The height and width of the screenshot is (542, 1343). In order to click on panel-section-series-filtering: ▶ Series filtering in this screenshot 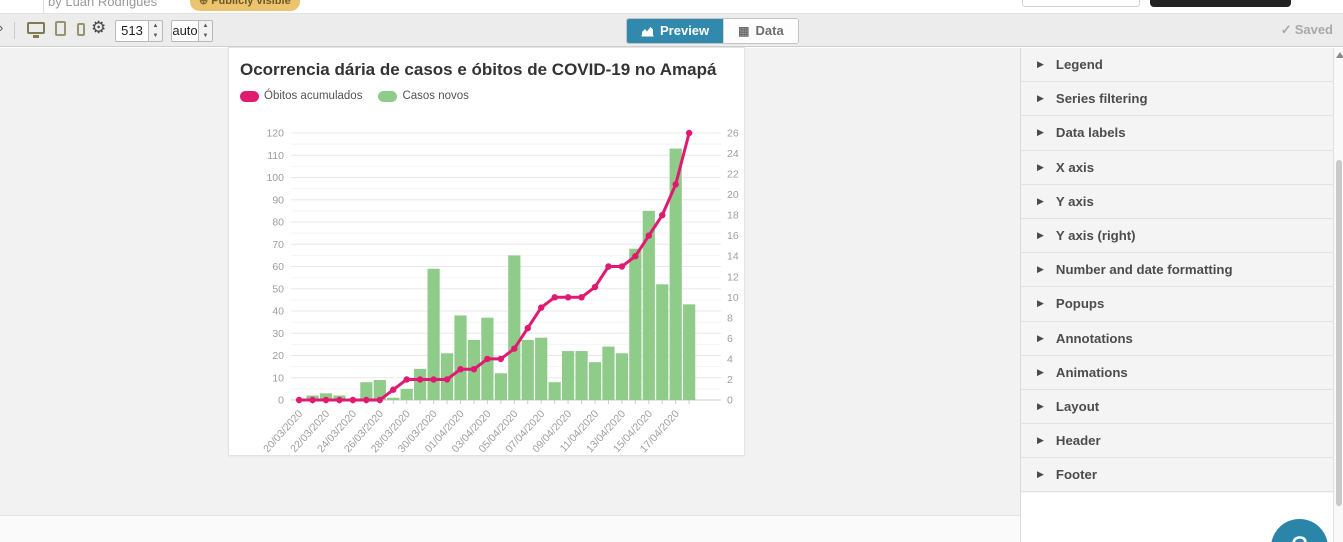, I will do `click(1177, 99)`.